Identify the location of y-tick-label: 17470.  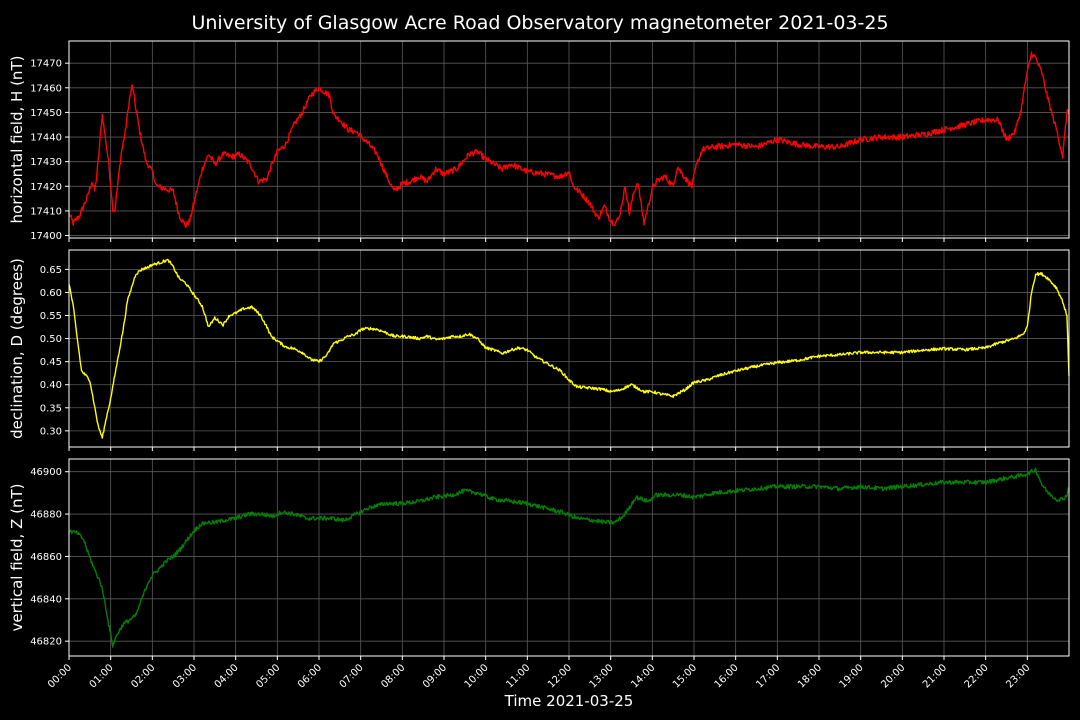
(46, 64).